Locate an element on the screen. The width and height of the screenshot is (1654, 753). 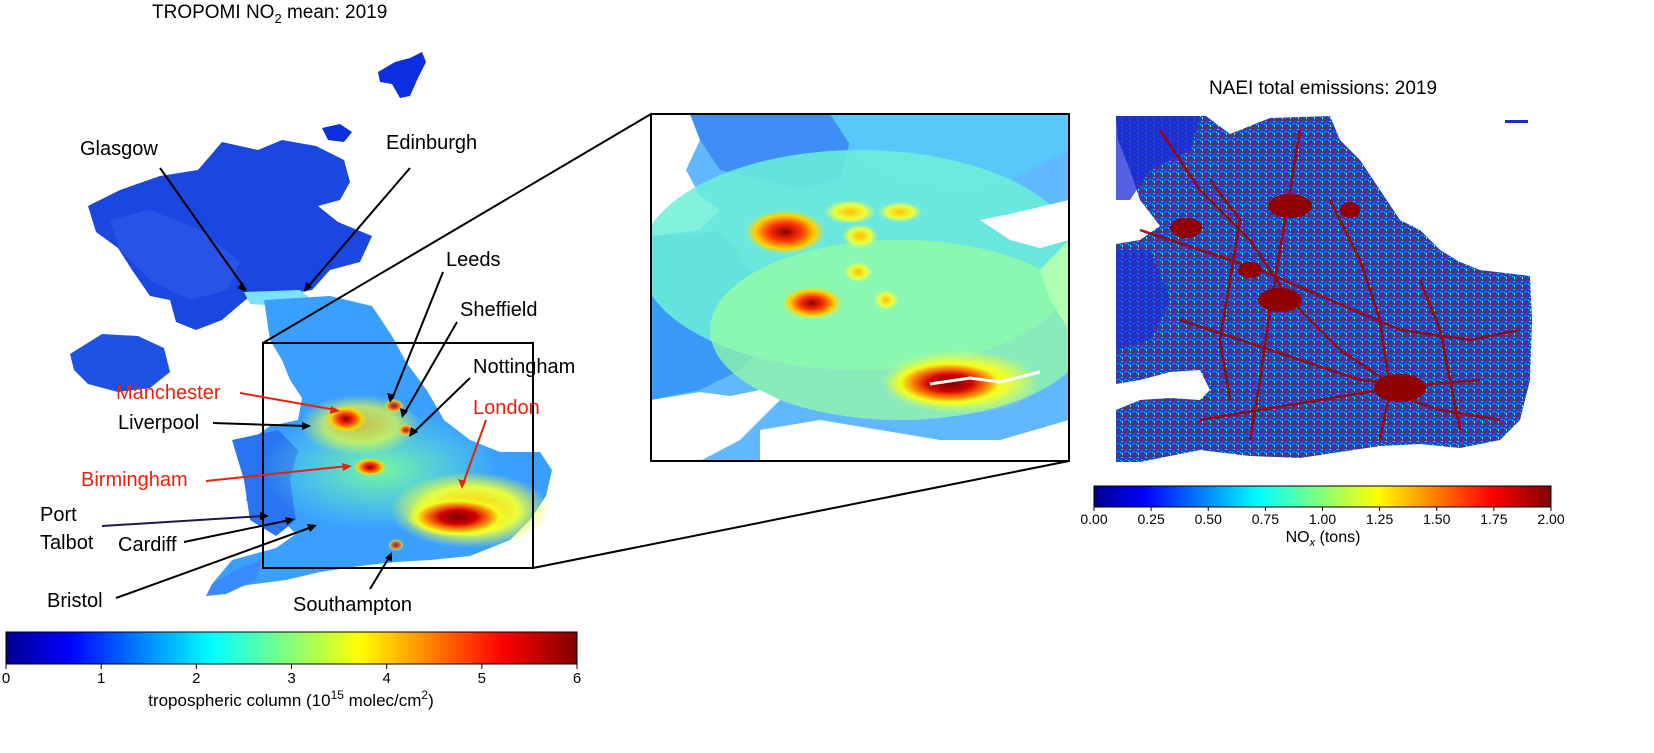
right-colorbar-tick-label: 0.75 is located at coordinates (1265, 519).